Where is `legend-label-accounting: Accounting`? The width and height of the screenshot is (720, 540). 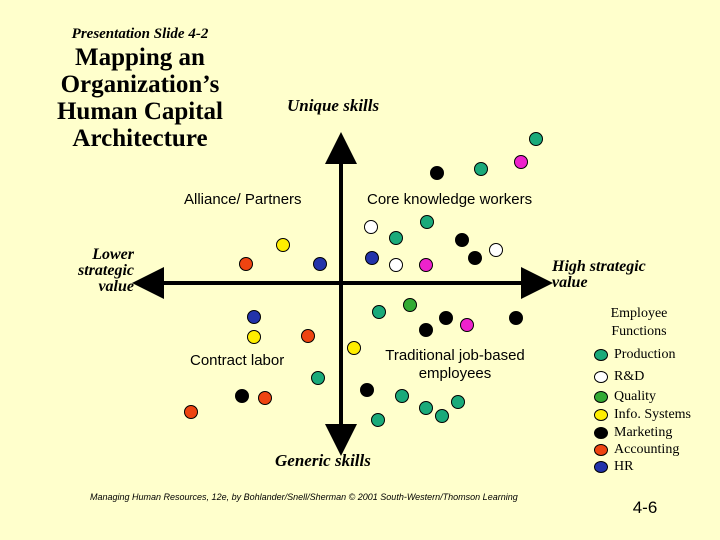
legend-label-accounting: Accounting is located at coordinates (647, 449).